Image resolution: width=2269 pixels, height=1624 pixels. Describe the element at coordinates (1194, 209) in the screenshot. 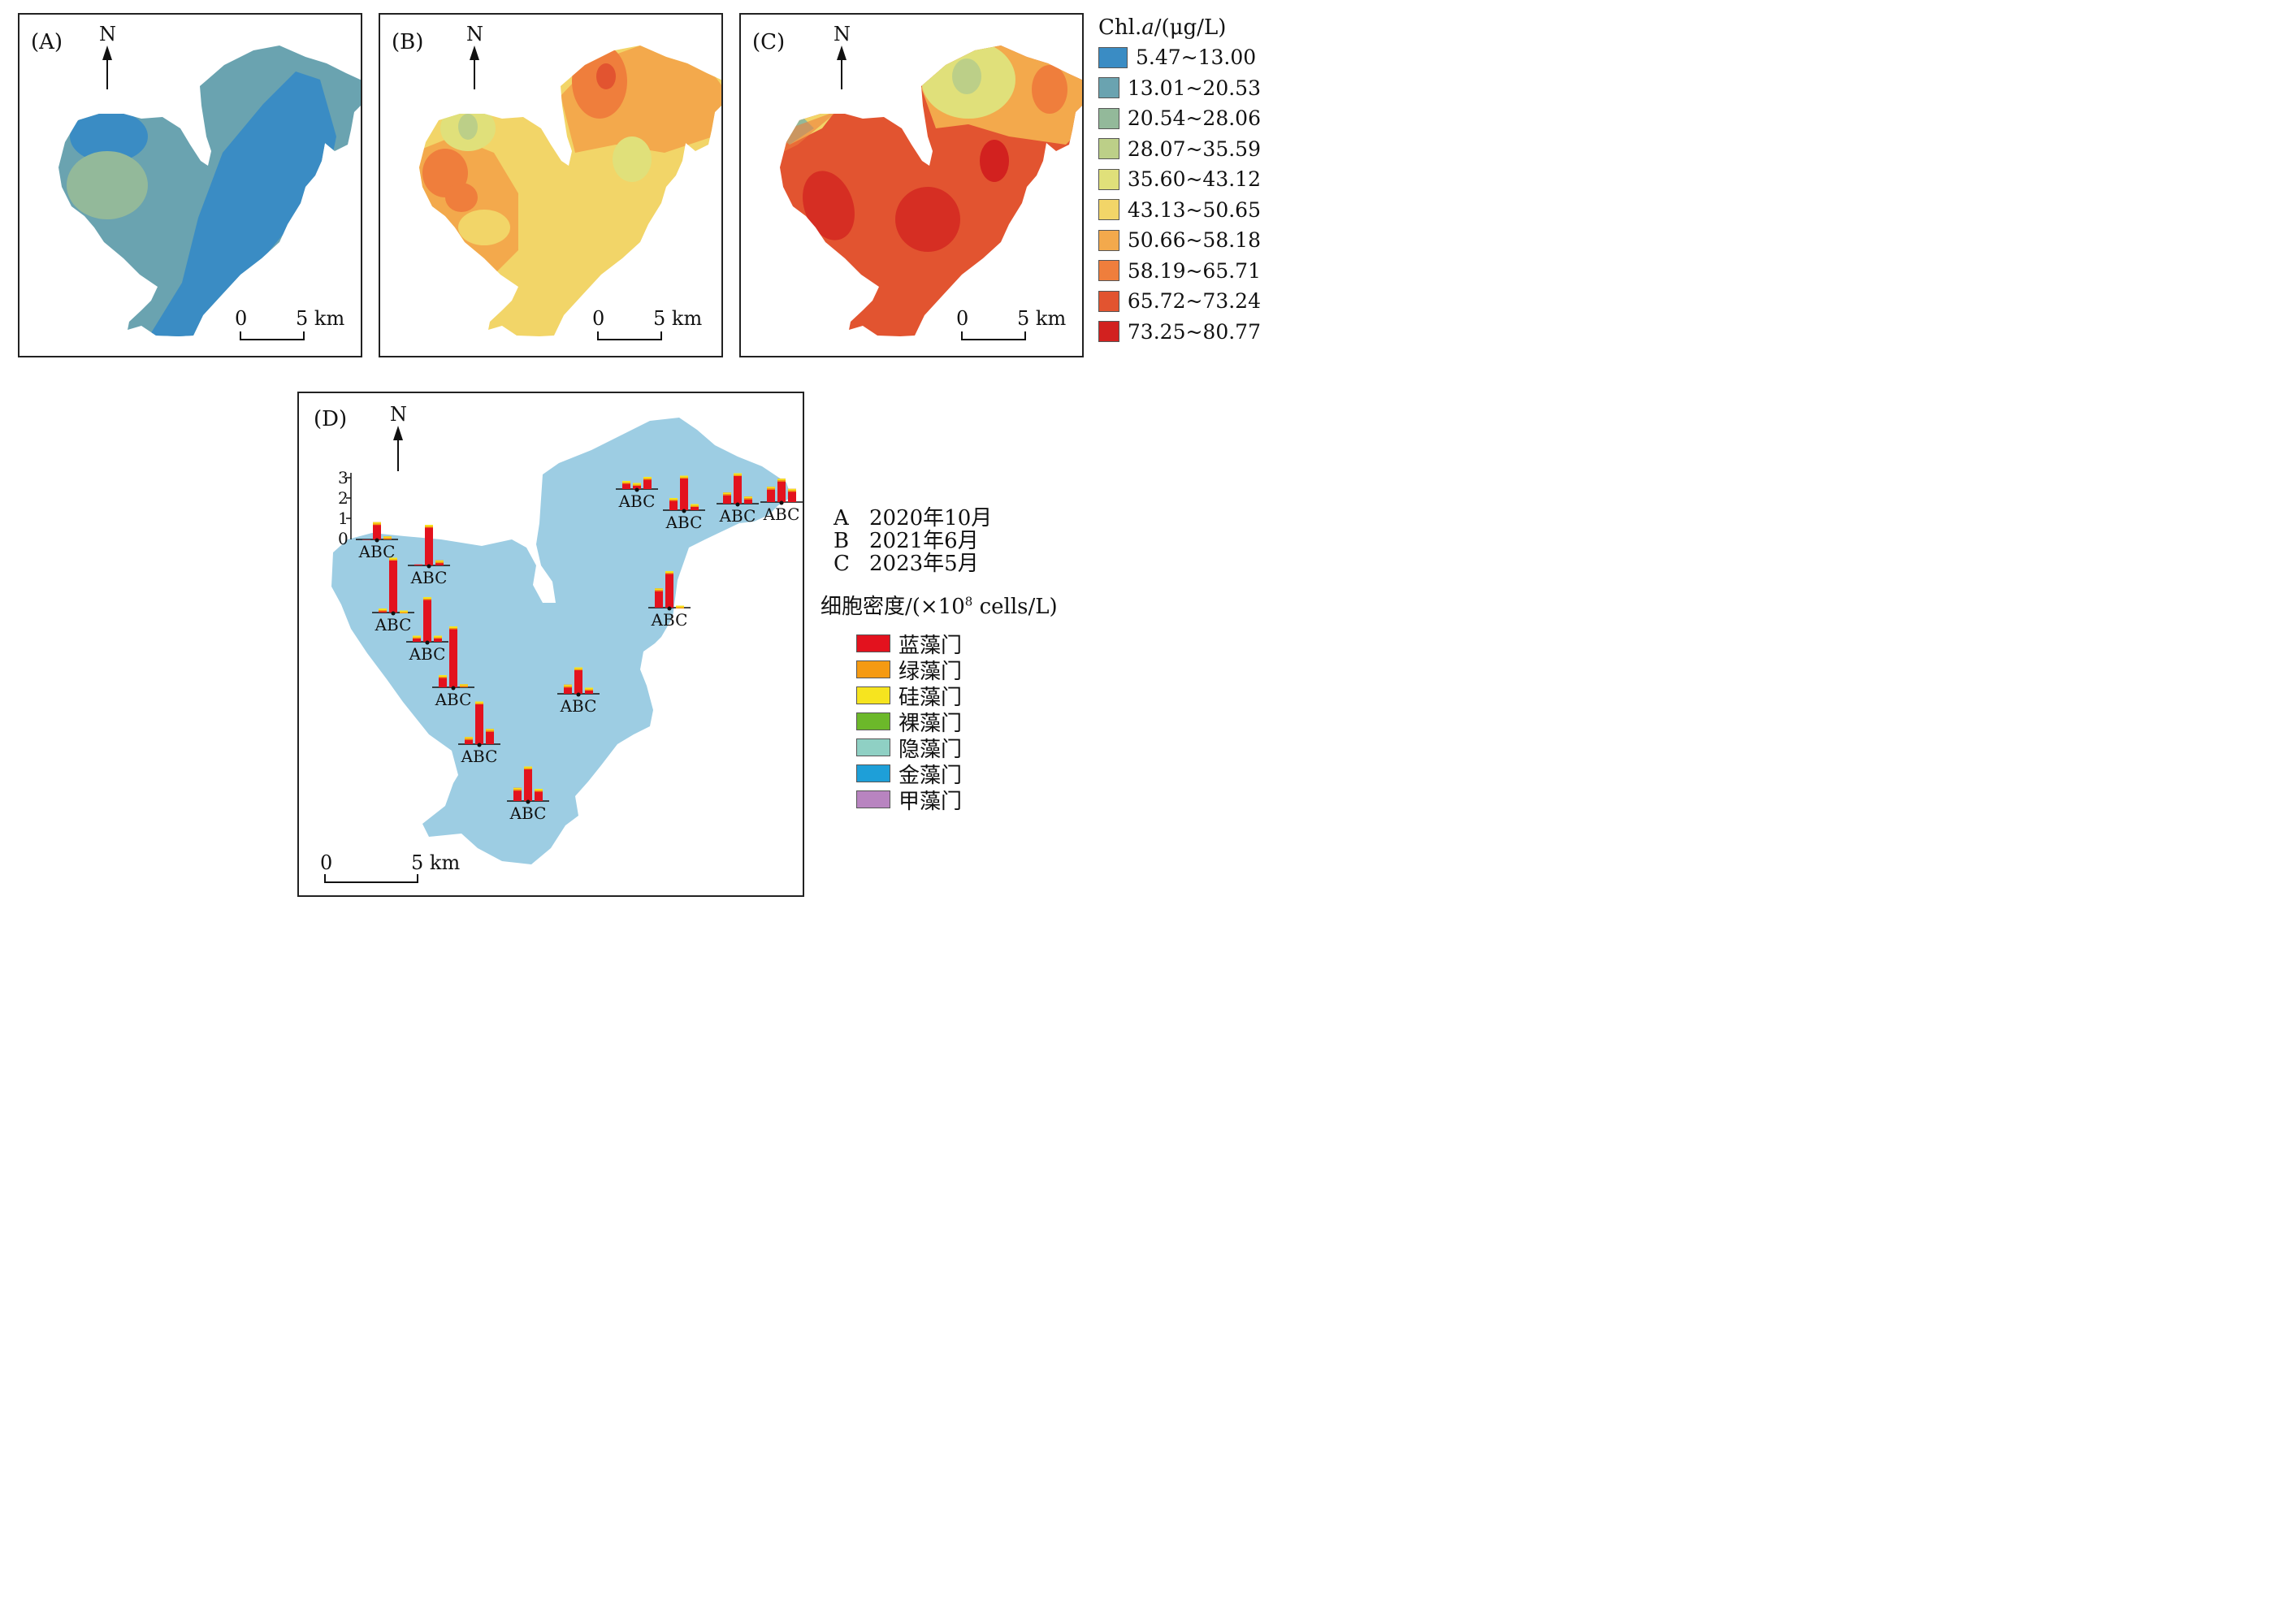

I see `legend-label: 43.13~50.65` at that location.